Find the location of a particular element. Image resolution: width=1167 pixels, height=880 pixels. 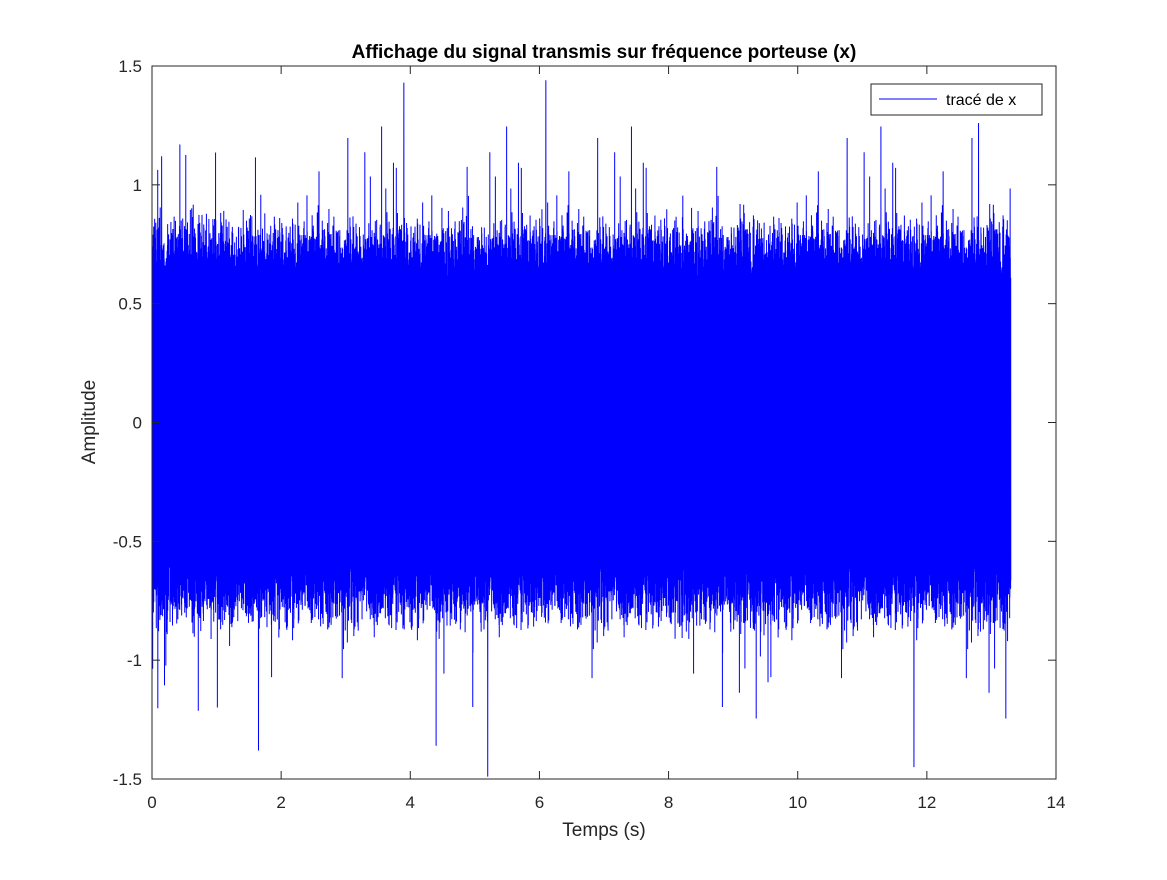

x-axis-label: Temps (s) is located at coordinates (603, 830).